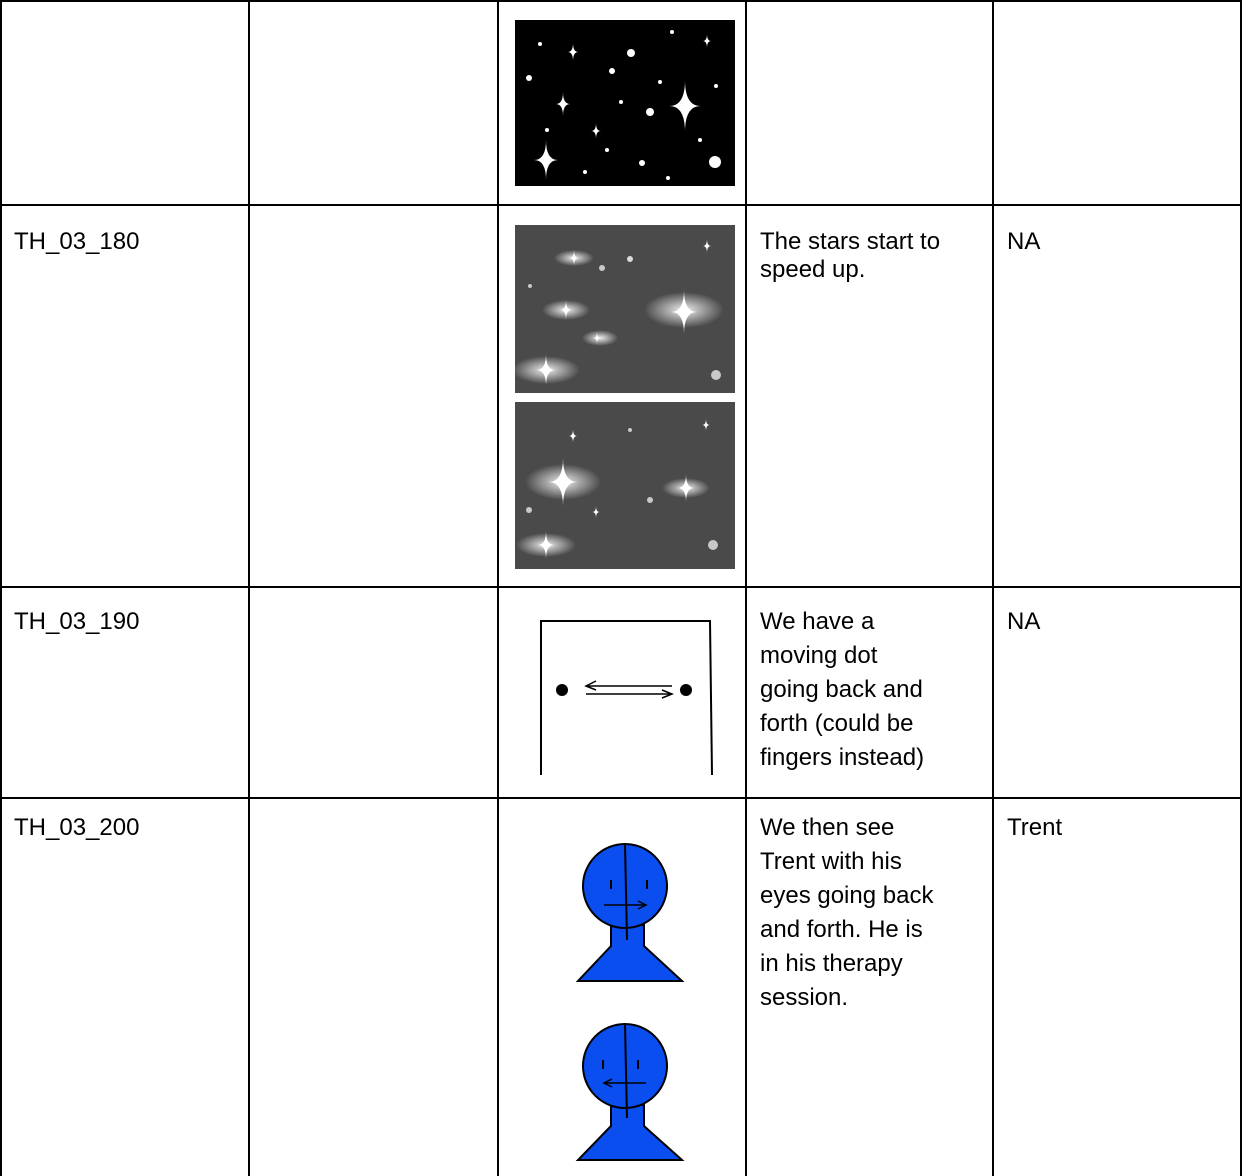 The height and width of the screenshot is (1176, 1242). What do you see at coordinates (630, 1002) in the screenshot?
I see `character-sketch` at bounding box center [630, 1002].